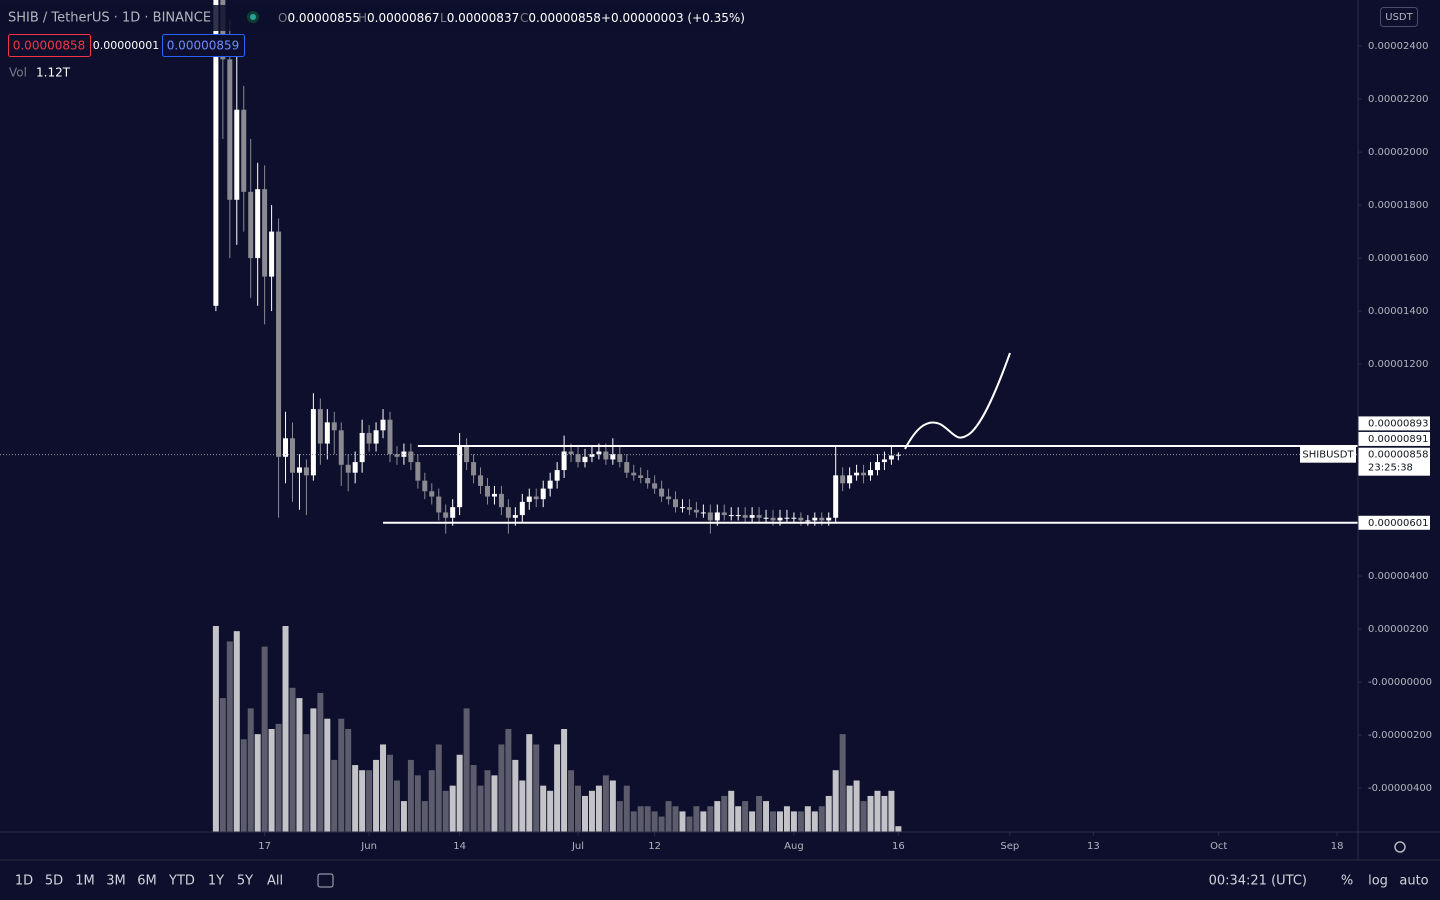 The width and height of the screenshot is (1440, 900). I want to click on vol-key: Vol, so click(18, 73).